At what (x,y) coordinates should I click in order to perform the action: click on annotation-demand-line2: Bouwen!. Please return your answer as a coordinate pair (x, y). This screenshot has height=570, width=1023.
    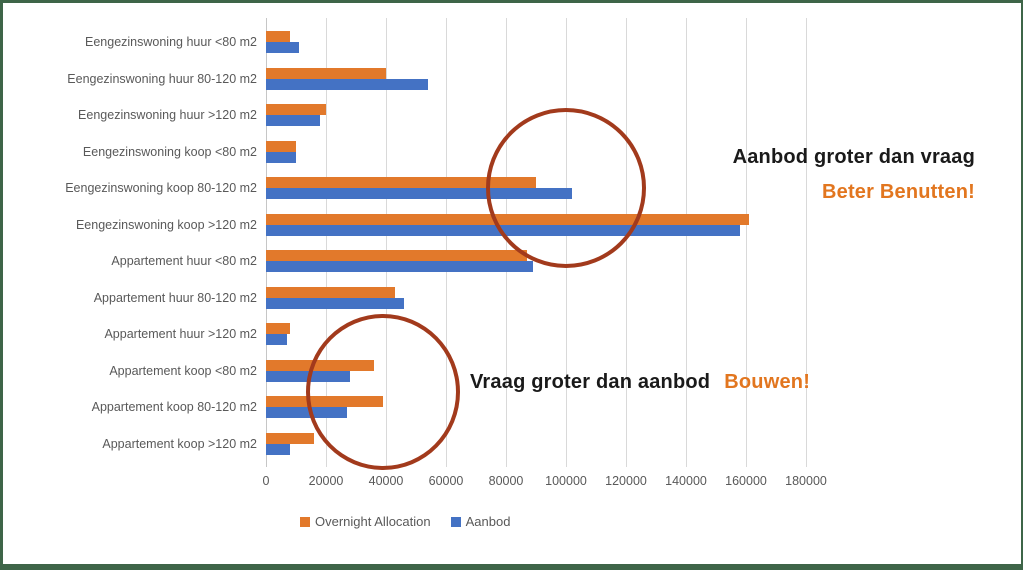
    Looking at the image, I should click on (767, 382).